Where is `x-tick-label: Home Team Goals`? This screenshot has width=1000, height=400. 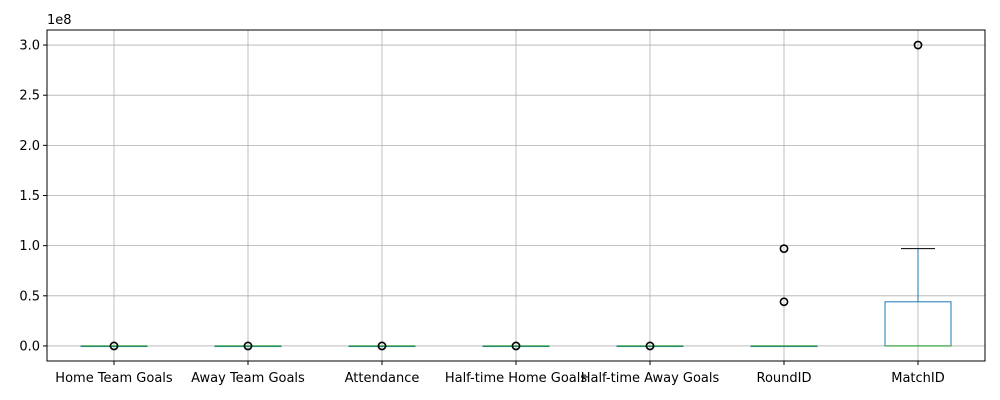
x-tick-label: Home Team Goals is located at coordinates (114, 378).